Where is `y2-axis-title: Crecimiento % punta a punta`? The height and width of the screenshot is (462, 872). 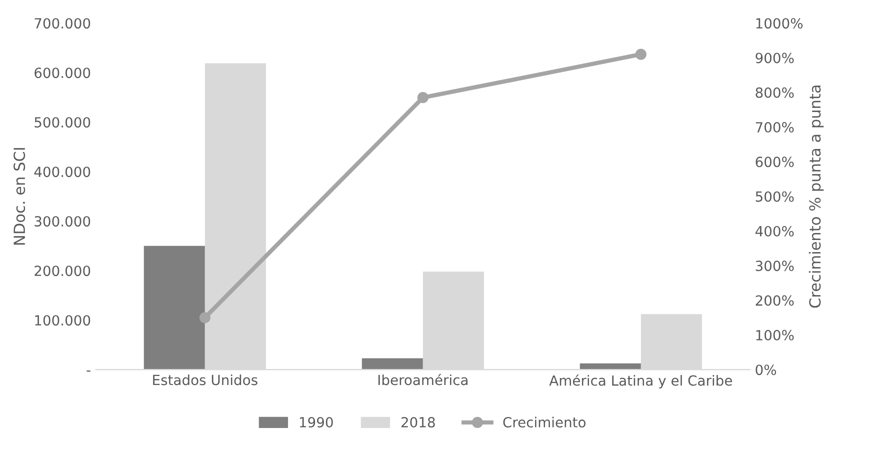 y2-axis-title: Crecimiento % punta a punta is located at coordinates (816, 197).